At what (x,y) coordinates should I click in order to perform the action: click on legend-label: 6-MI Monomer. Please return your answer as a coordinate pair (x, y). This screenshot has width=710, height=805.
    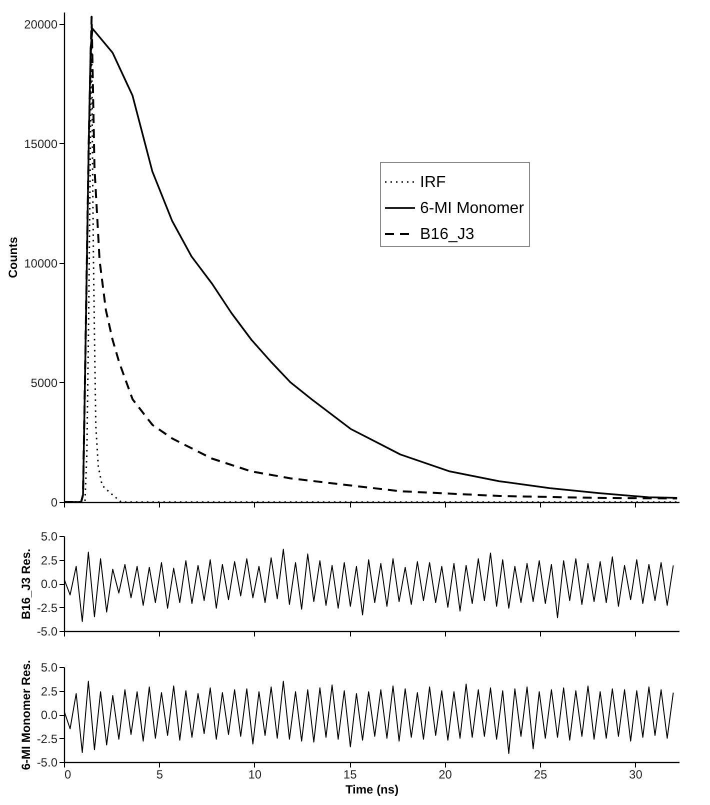
    Looking at the image, I should click on (472, 208).